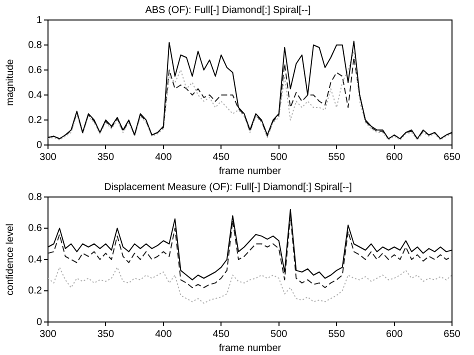 Image resolution: width=474 pixels, height=355 pixels. What do you see at coordinates (250, 285) in the screenshot?
I see `line-series` at bounding box center [250, 285].